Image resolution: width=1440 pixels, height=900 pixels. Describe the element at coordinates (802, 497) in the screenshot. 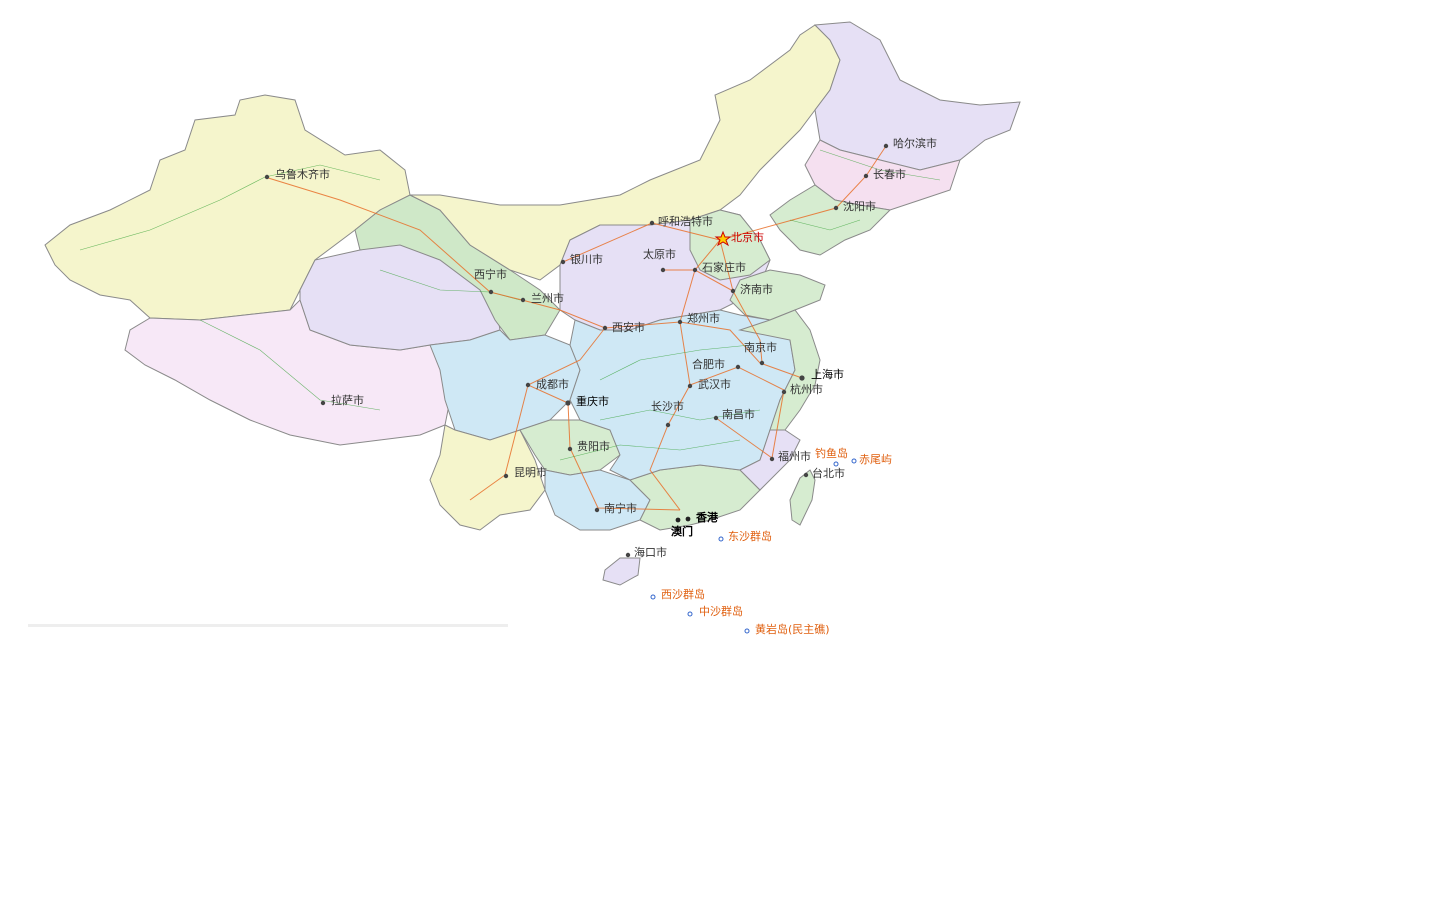

I see `region-taiwan` at that location.